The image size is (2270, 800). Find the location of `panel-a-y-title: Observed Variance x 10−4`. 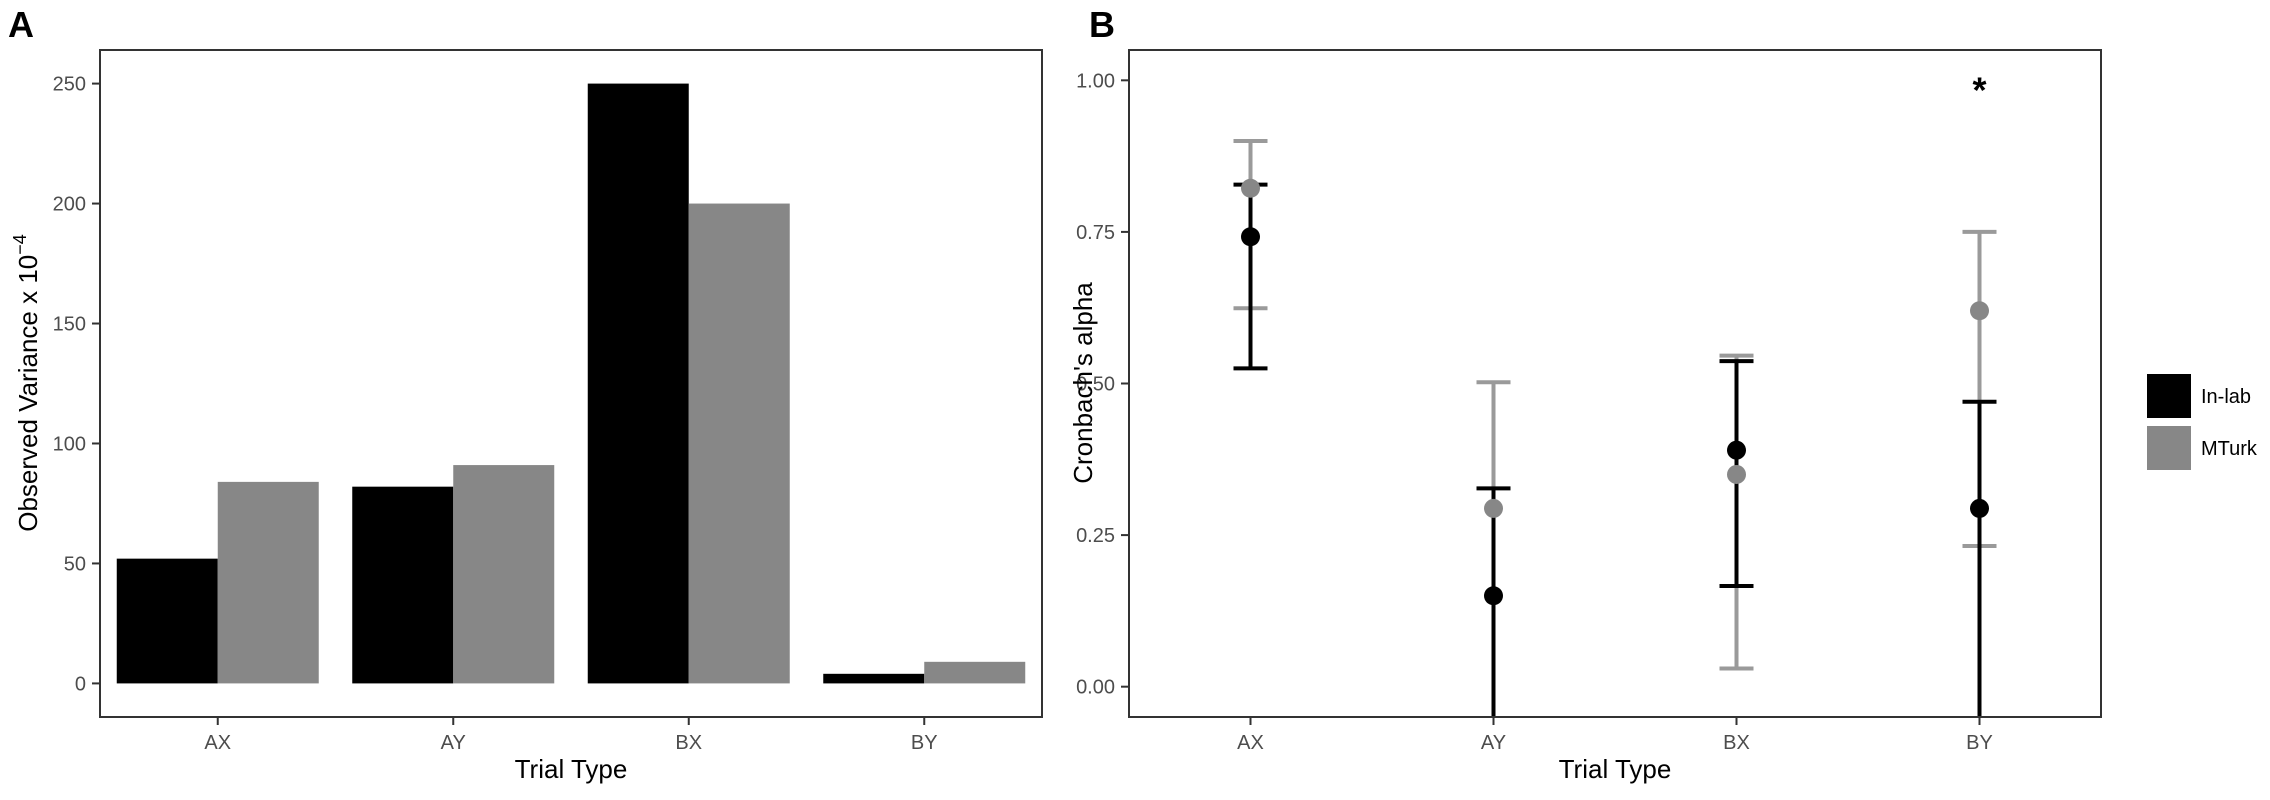

panel-a-y-title: Observed Variance x 10−4 is located at coordinates (26, 383).